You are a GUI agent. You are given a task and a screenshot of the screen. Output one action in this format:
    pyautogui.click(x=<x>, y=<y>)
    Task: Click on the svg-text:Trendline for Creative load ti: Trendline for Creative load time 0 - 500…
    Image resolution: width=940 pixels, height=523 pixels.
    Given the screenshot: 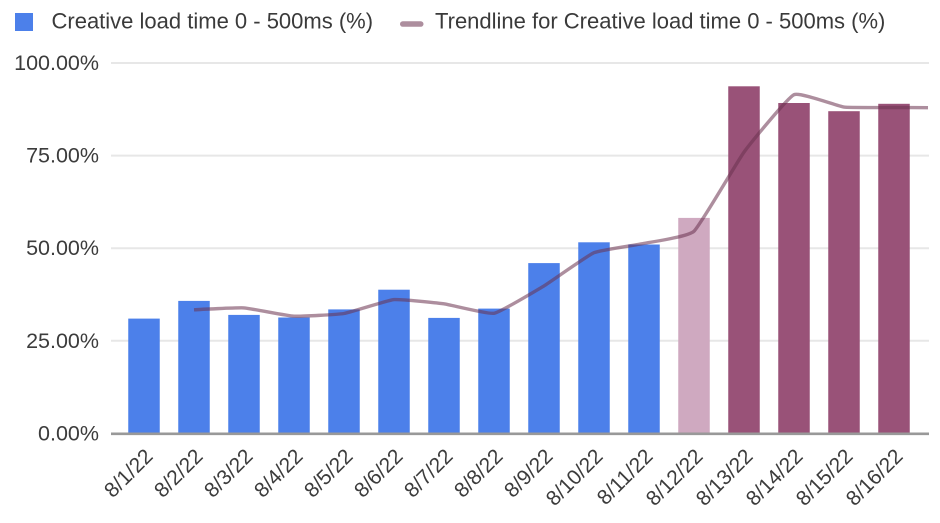 What is the action you would take?
    pyautogui.click(x=660, y=21)
    